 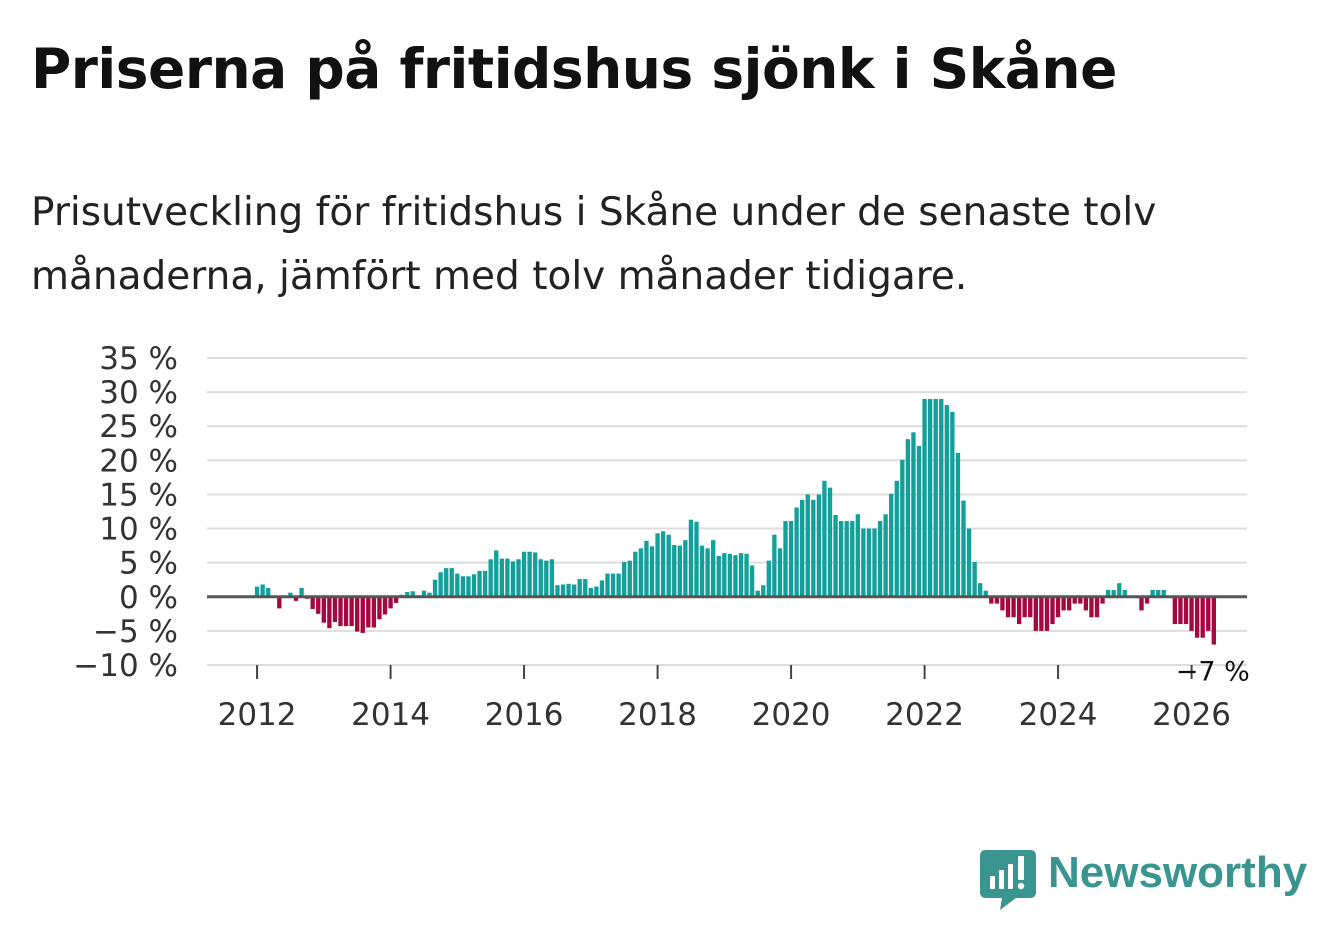 I want to click on newsworthy-logo-icon, so click(x=1008, y=880).